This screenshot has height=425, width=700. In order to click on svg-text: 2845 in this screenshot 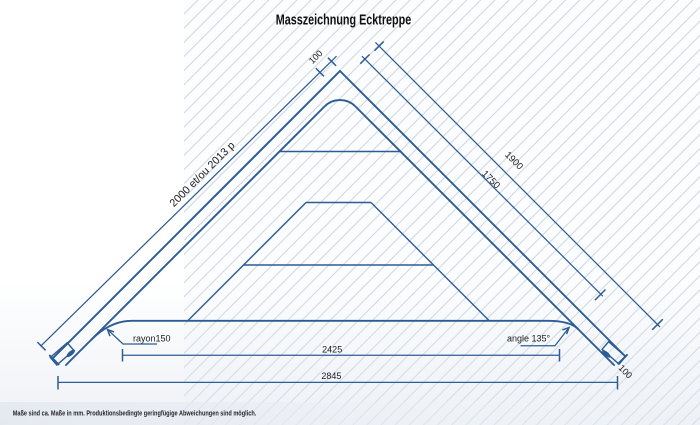, I will do `click(331, 376)`.